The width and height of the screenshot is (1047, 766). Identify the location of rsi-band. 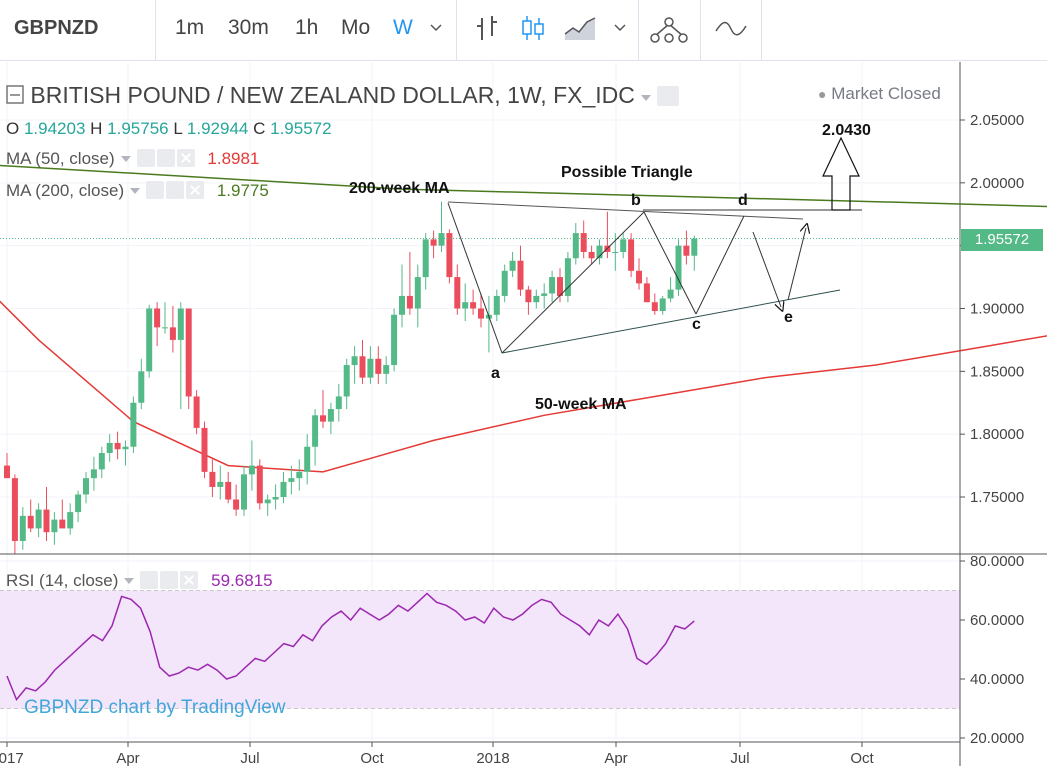
(480, 649).